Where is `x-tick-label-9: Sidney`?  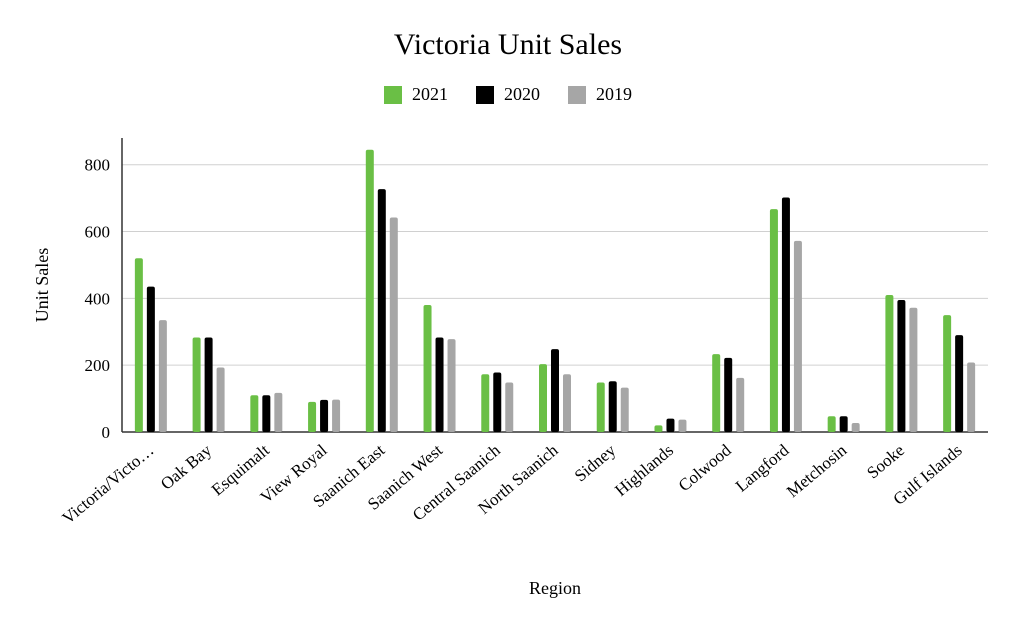 x-tick-label-9: Sidney is located at coordinates (595, 462).